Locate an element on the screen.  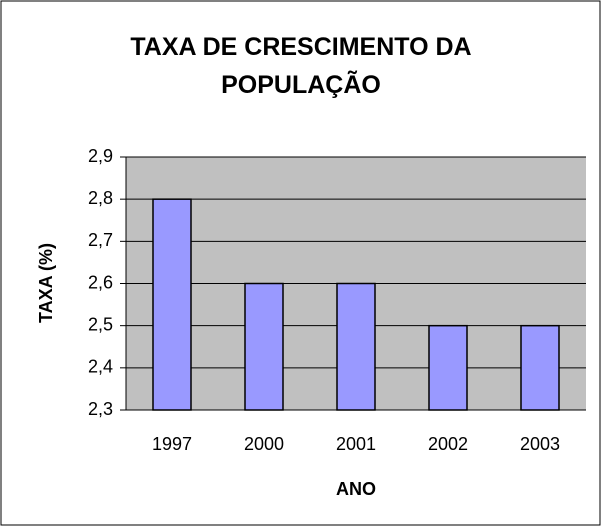
x-tick-label: 2002 is located at coordinates (448, 444).